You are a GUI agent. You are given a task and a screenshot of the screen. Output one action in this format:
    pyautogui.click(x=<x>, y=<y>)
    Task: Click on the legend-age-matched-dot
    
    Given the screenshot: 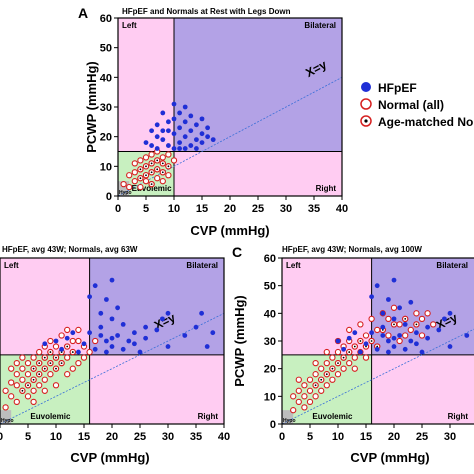 What is the action you would take?
    pyautogui.click(x=366, y=121)
    